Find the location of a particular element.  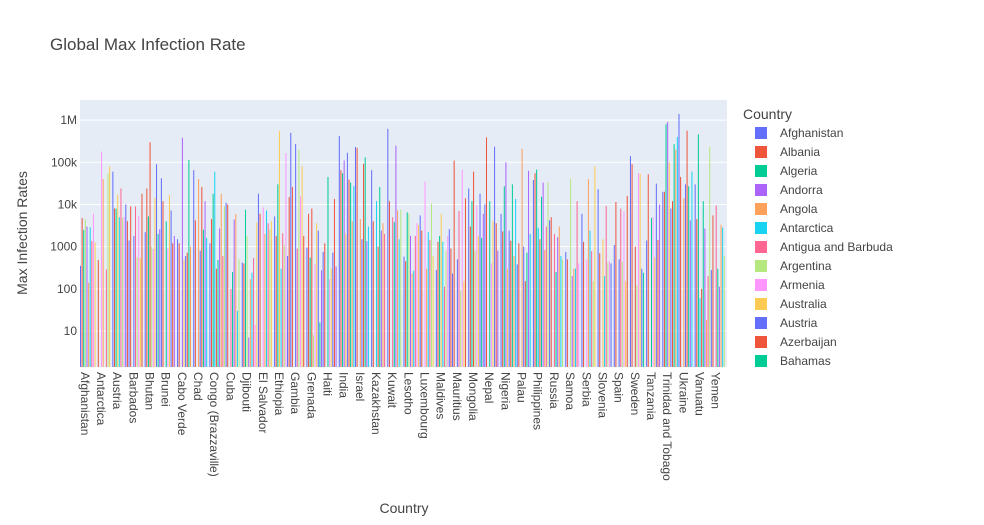

x-tick-label: Lesotho is located at coordinates (408, 393).